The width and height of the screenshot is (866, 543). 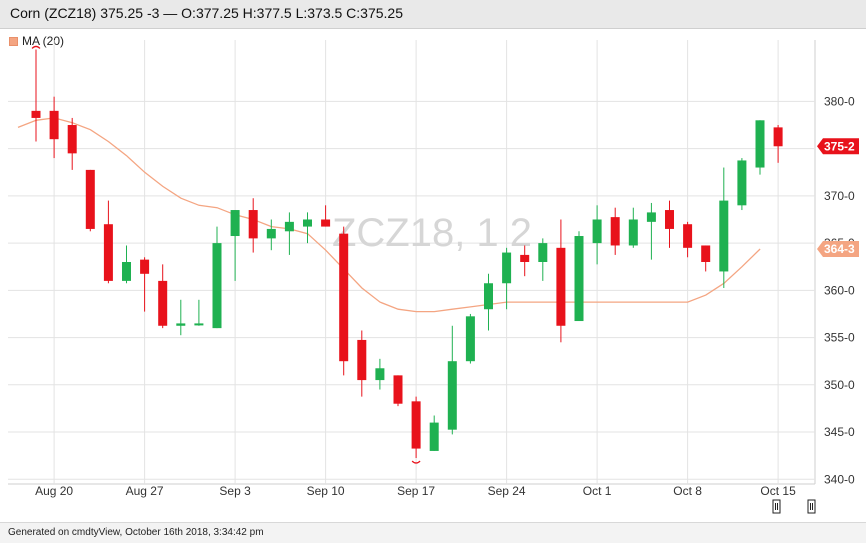 I want to click on x-tick-label: Sep 17, so click(x=416, y=491).